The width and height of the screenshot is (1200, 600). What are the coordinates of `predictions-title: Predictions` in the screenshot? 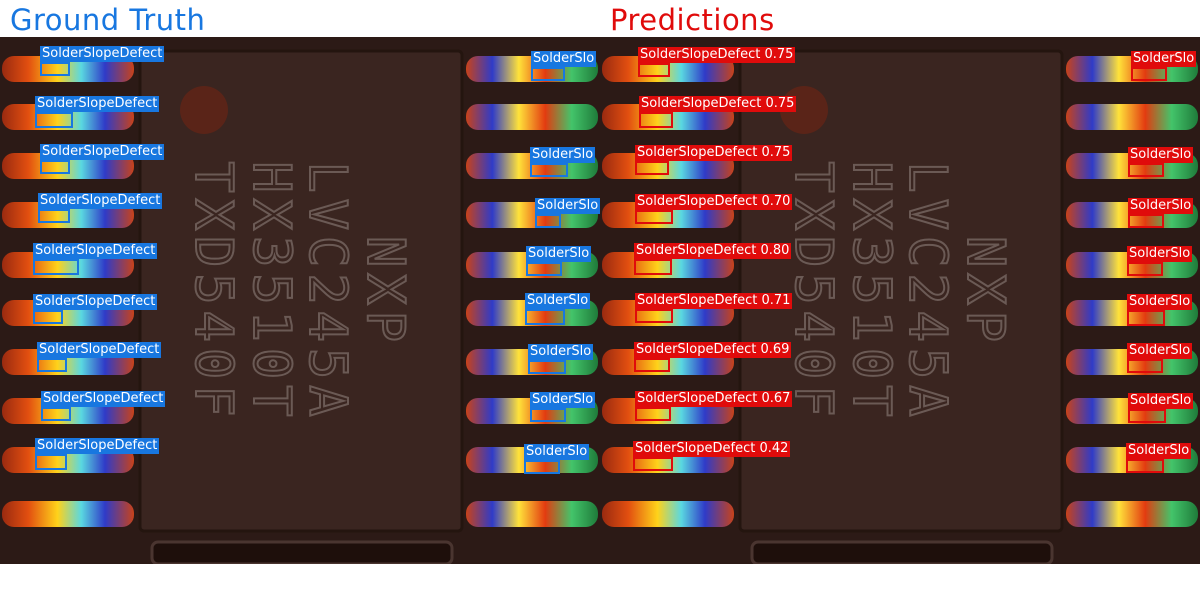 It's located at (692, 20).